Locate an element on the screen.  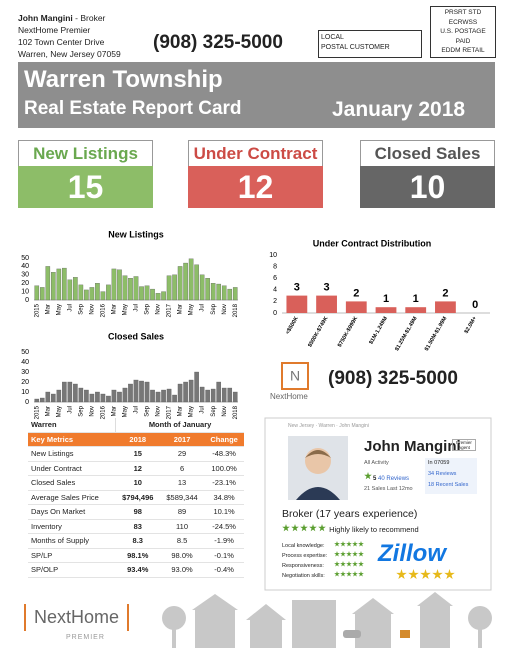
zip-reviews: 34 Reviews is located at coordinates (442, 474).